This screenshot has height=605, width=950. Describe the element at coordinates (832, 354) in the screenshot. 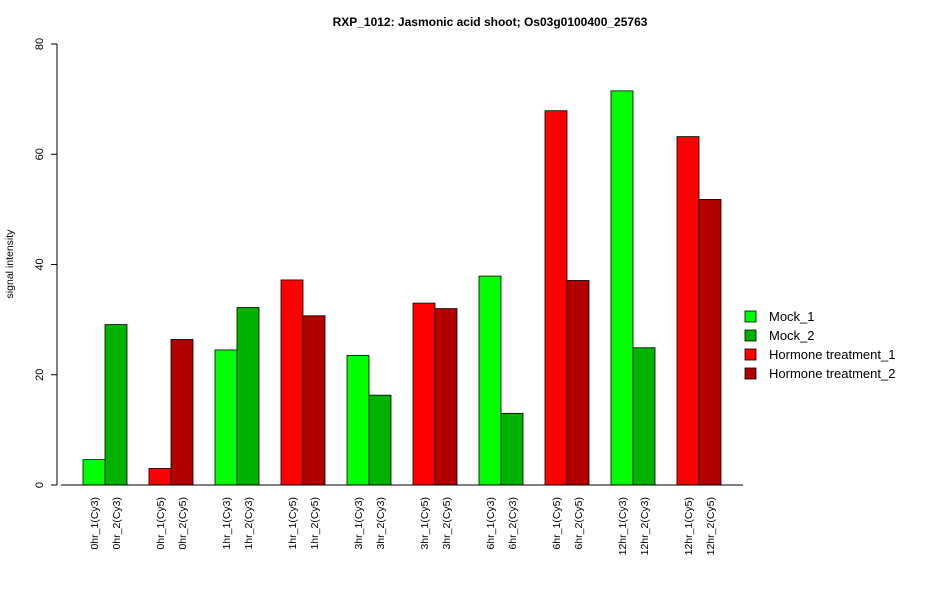

I see `legend-label: Hormone treatment_1` at that location.